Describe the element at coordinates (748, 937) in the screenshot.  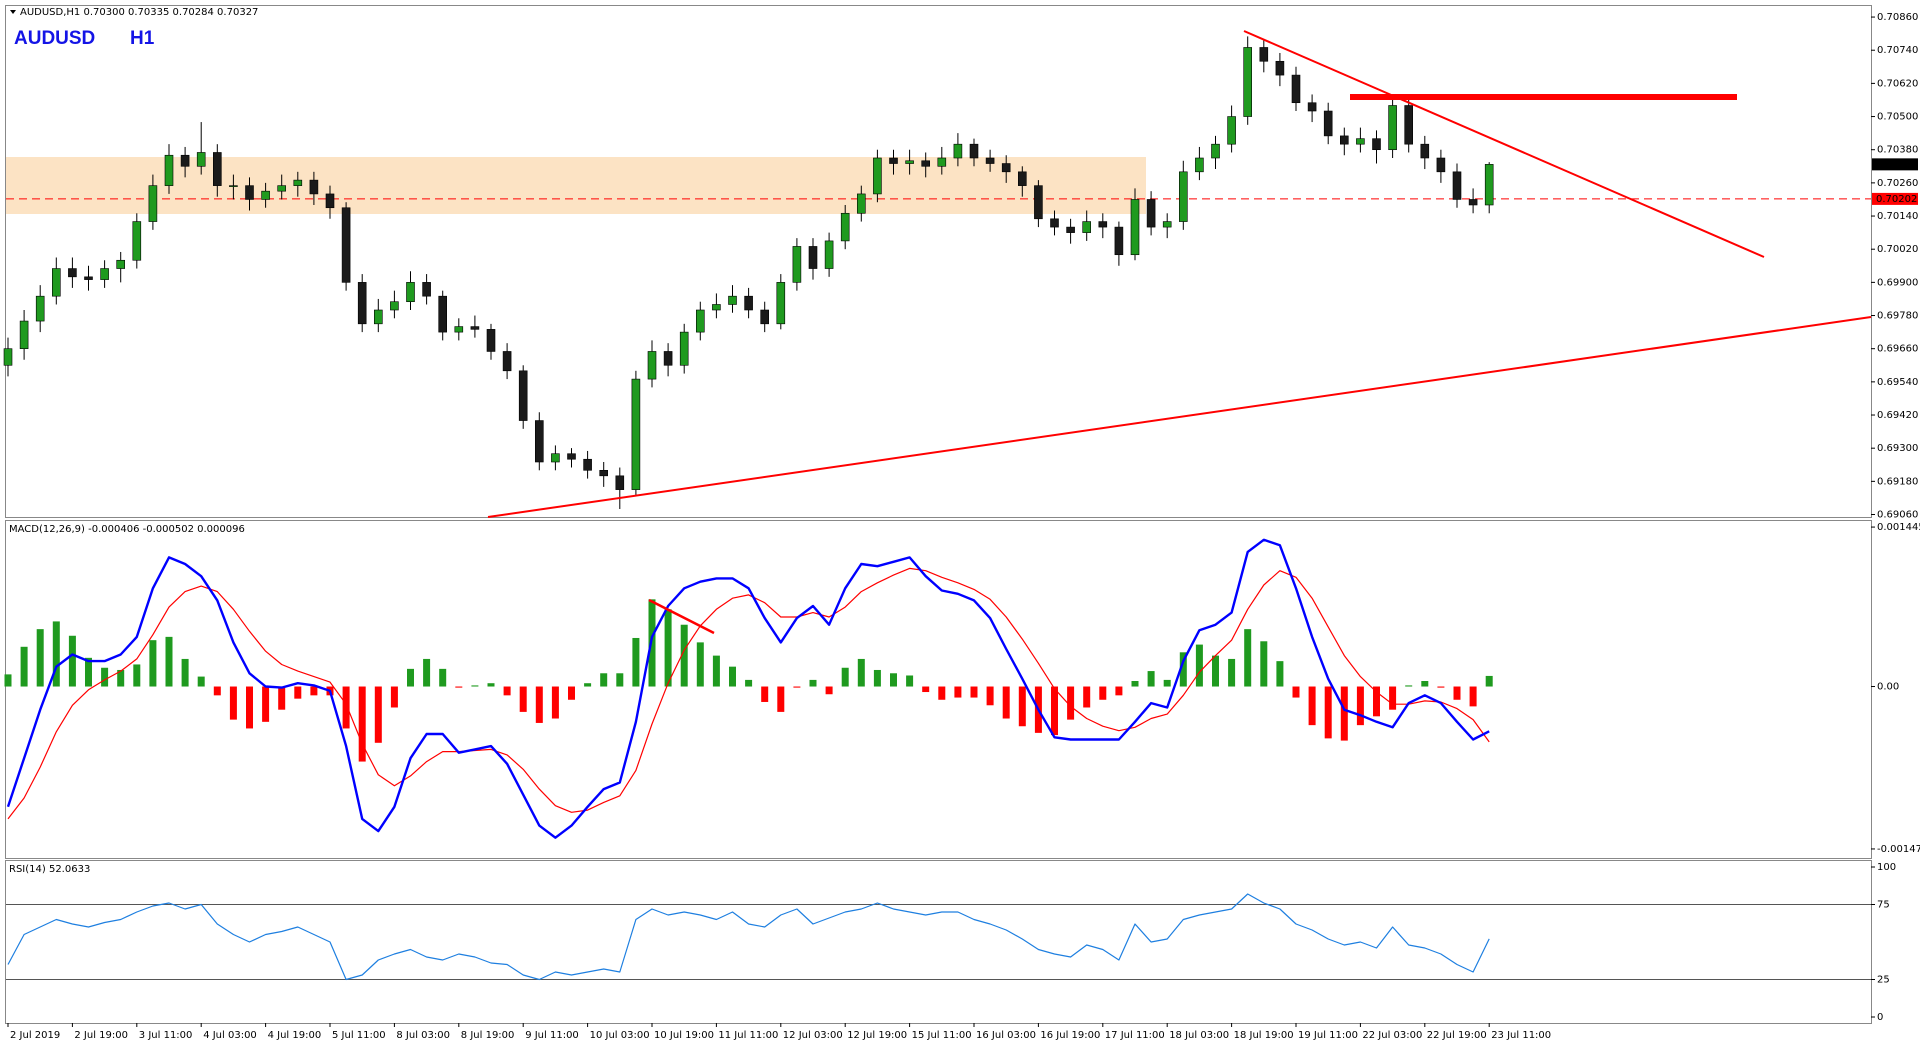
I see `rsi-line` at that location.